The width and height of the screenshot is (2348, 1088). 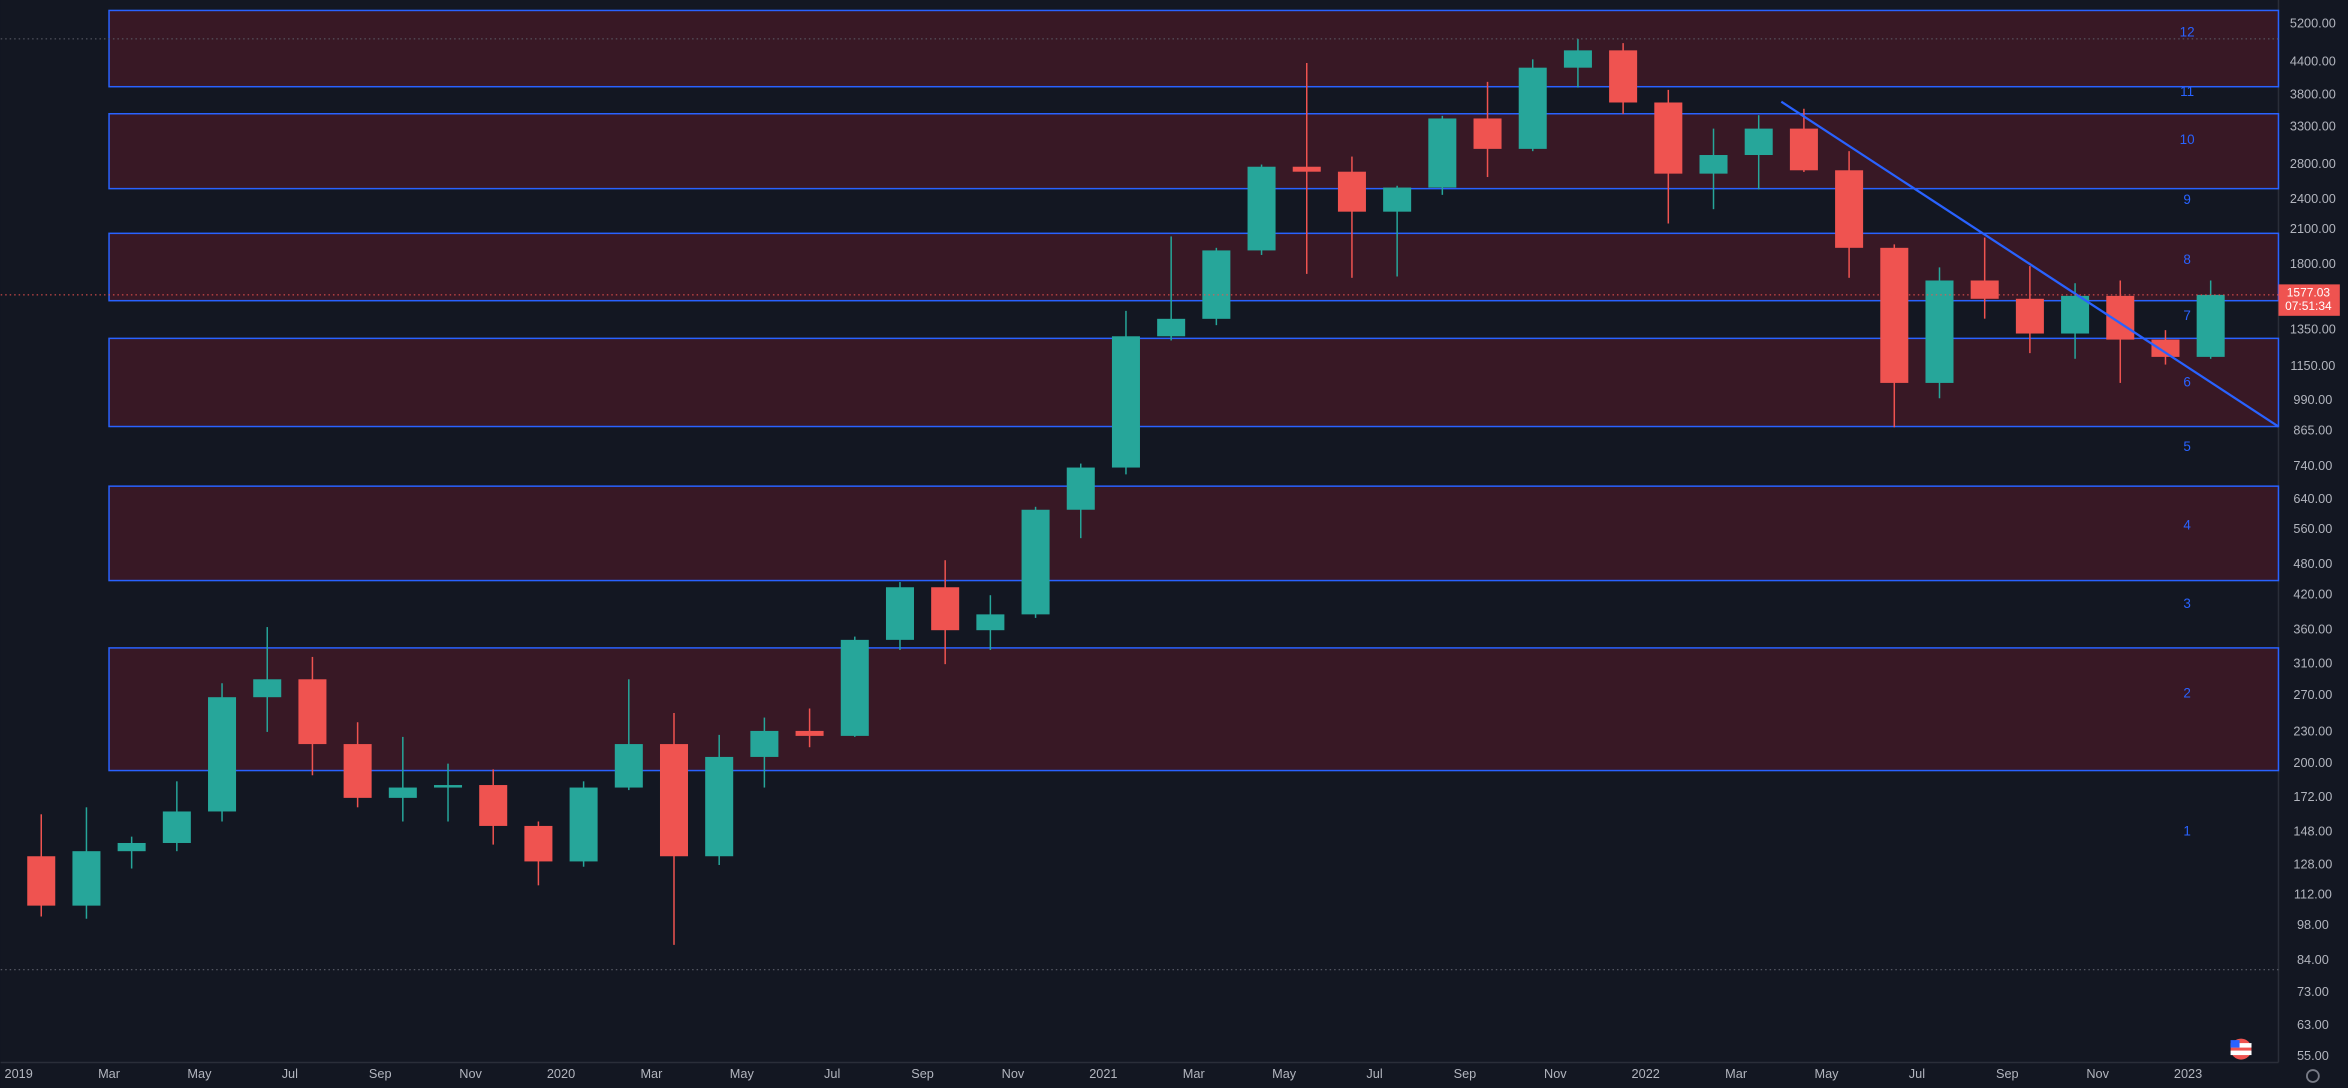 I want to click on y-tick-label: 640.00, so click(x=2312, y=498).